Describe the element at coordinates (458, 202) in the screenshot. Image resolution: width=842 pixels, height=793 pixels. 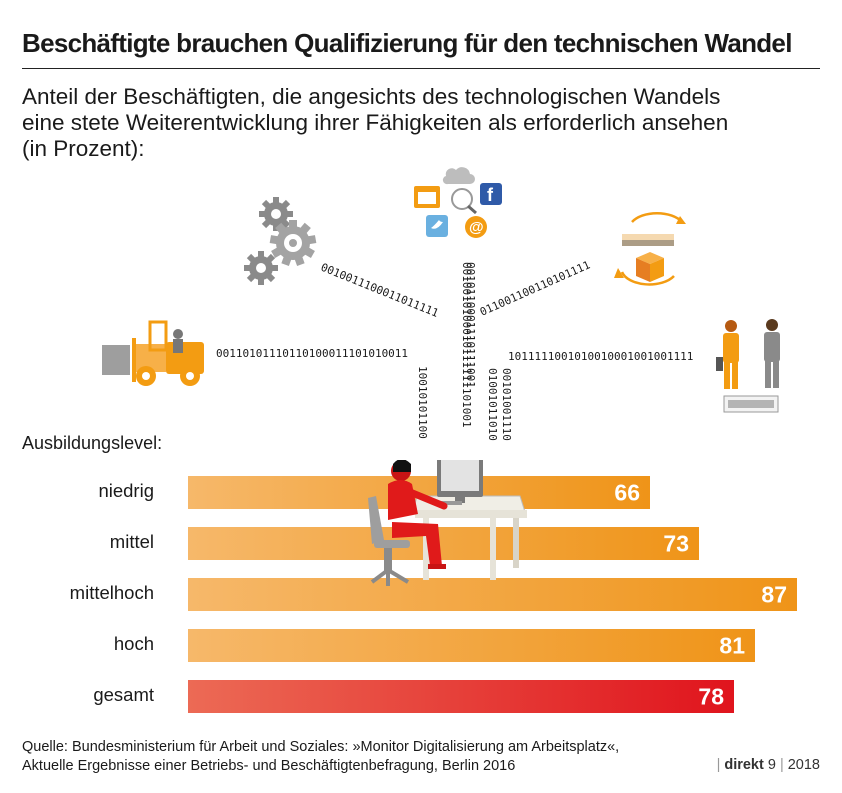
I see `social-media-icons: f @` at that location.